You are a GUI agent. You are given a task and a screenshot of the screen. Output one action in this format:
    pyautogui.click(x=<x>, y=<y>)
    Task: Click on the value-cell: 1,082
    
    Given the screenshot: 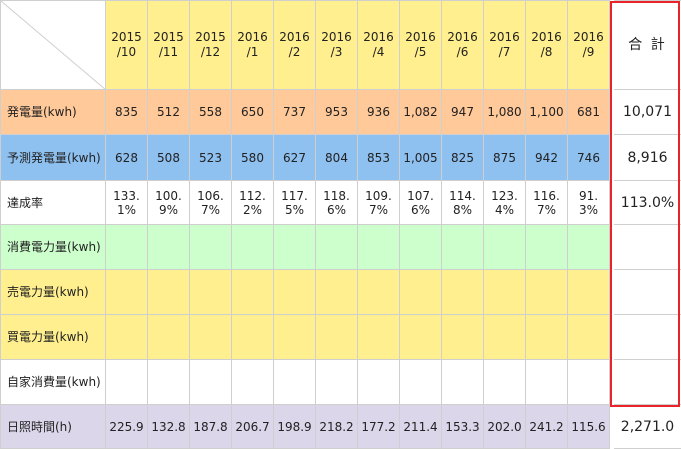 What is the action you would take?
    pyautogui.click(x=421, y=112)
    